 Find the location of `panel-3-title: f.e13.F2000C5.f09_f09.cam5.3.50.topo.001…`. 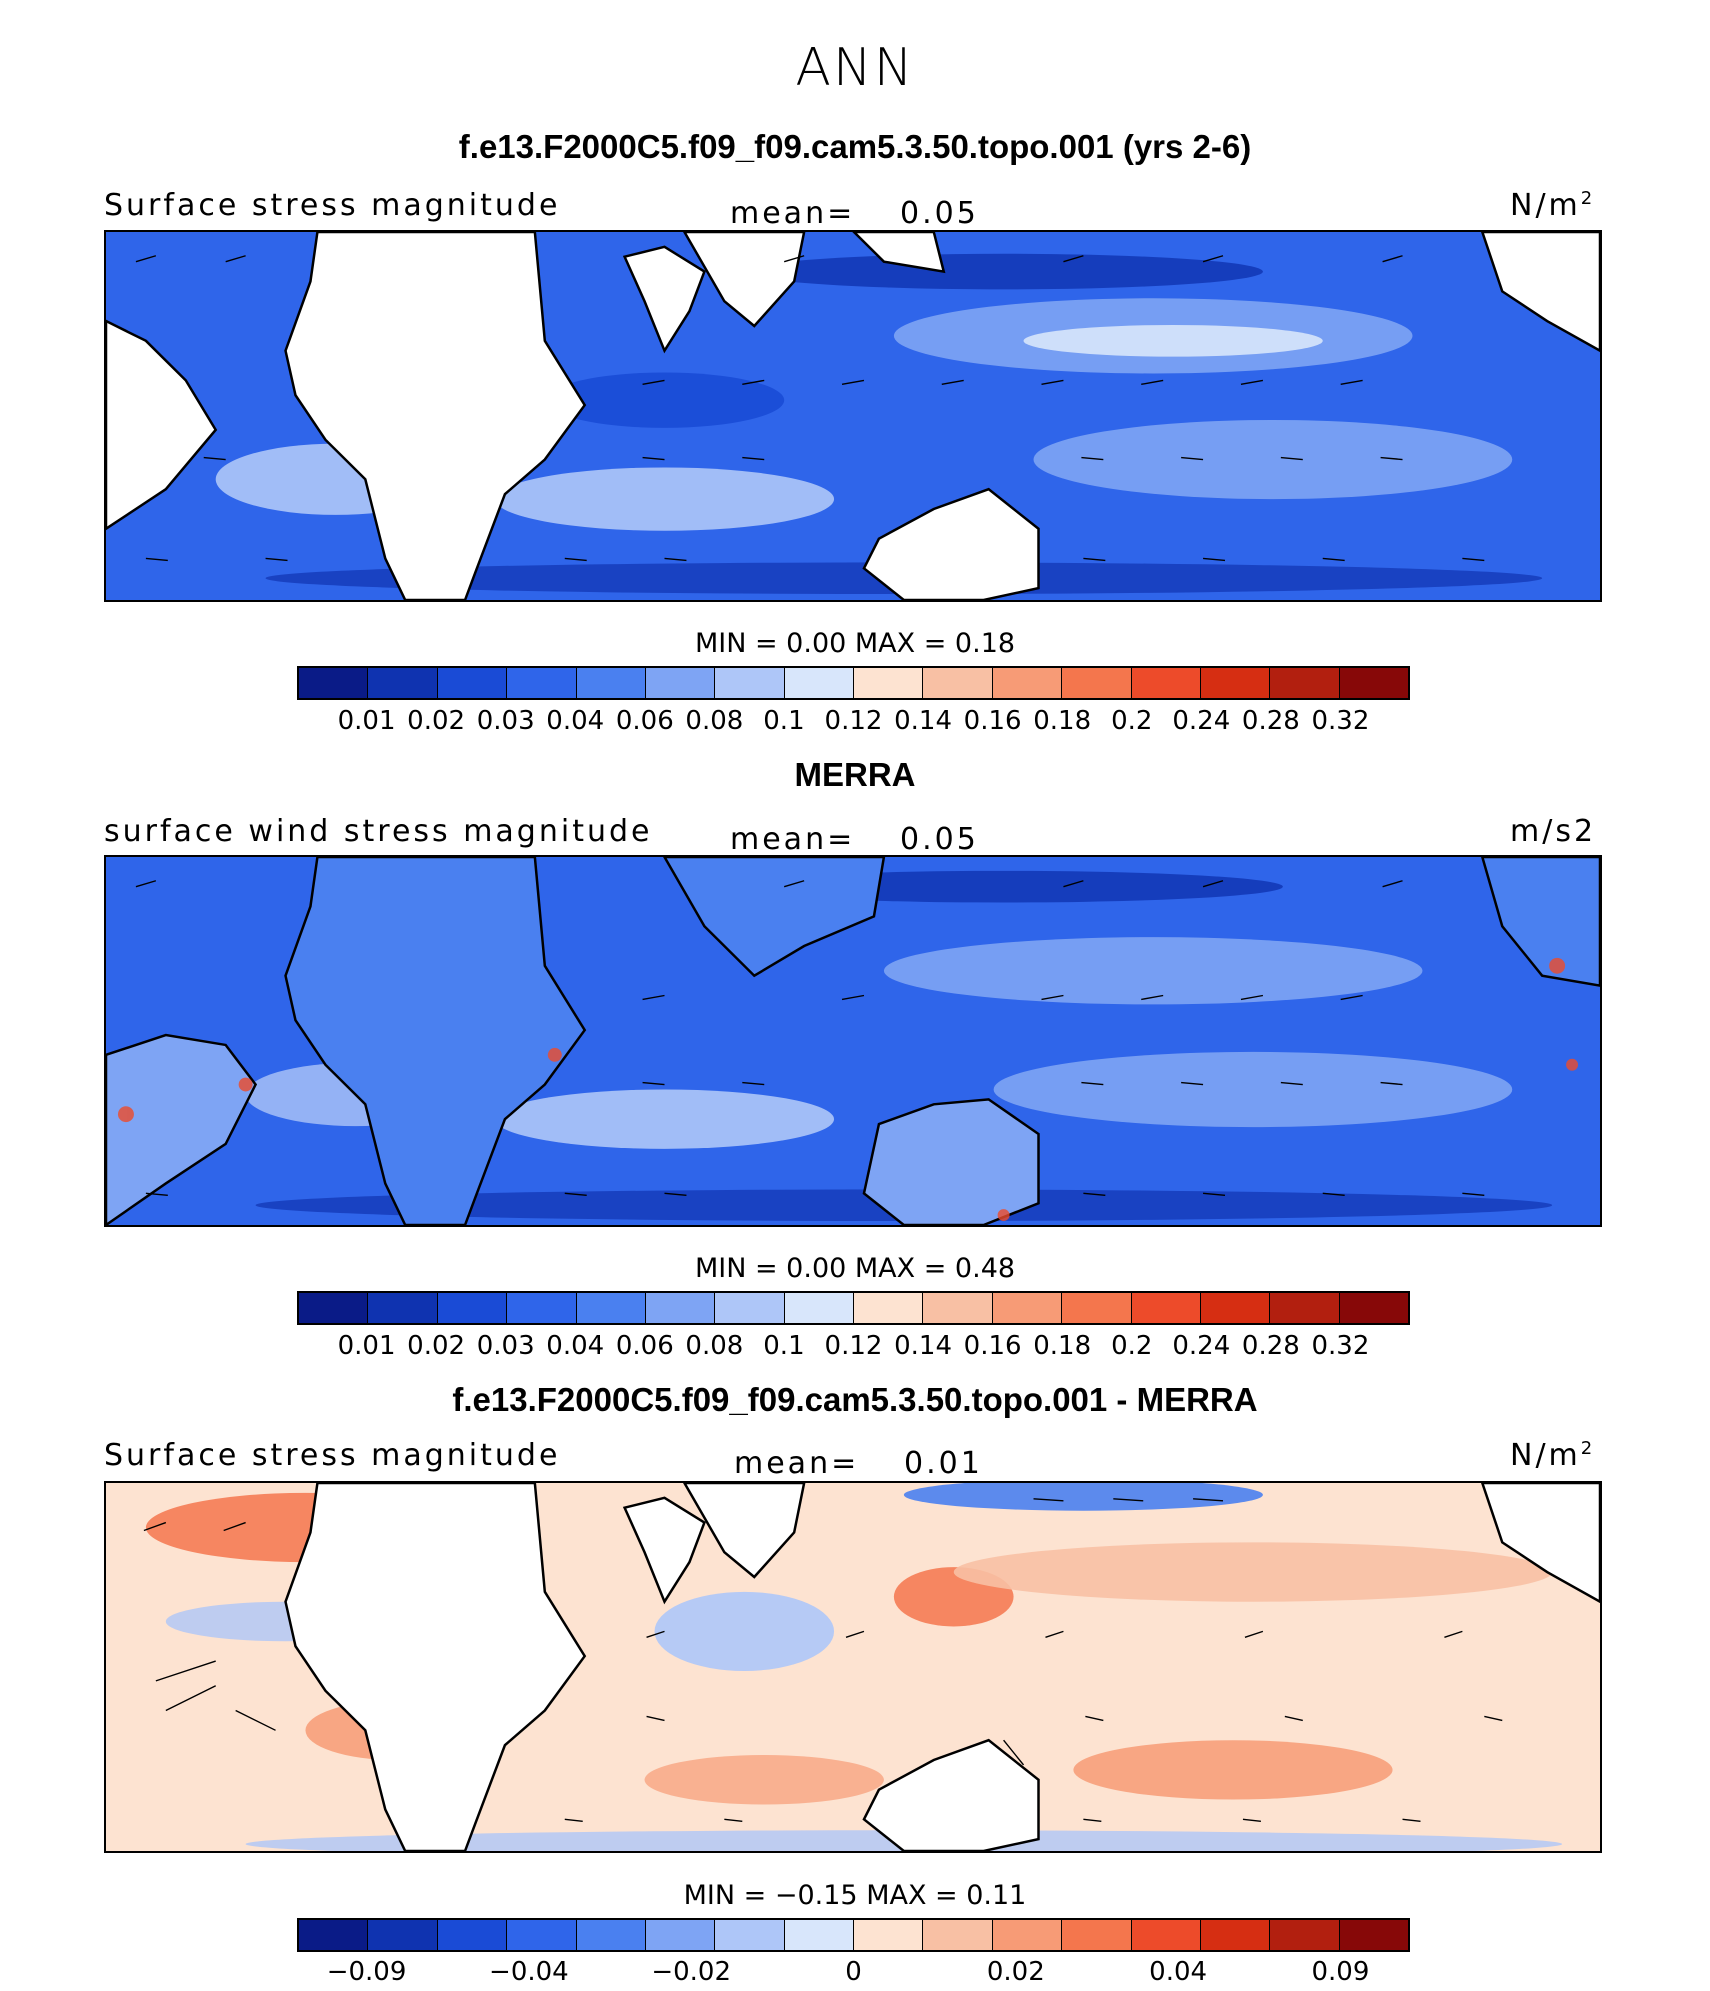

panel-3-title: f.e13.F2000C5.f09_f09.cam5.3.50.topo.001… is located at coordinates (855, 1399).